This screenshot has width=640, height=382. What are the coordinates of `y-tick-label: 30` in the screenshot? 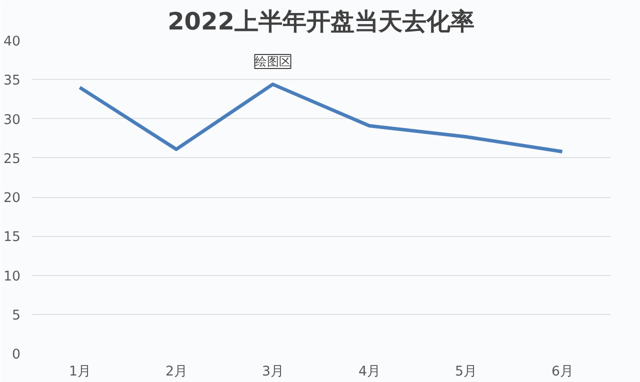 It's located at (12, 120).